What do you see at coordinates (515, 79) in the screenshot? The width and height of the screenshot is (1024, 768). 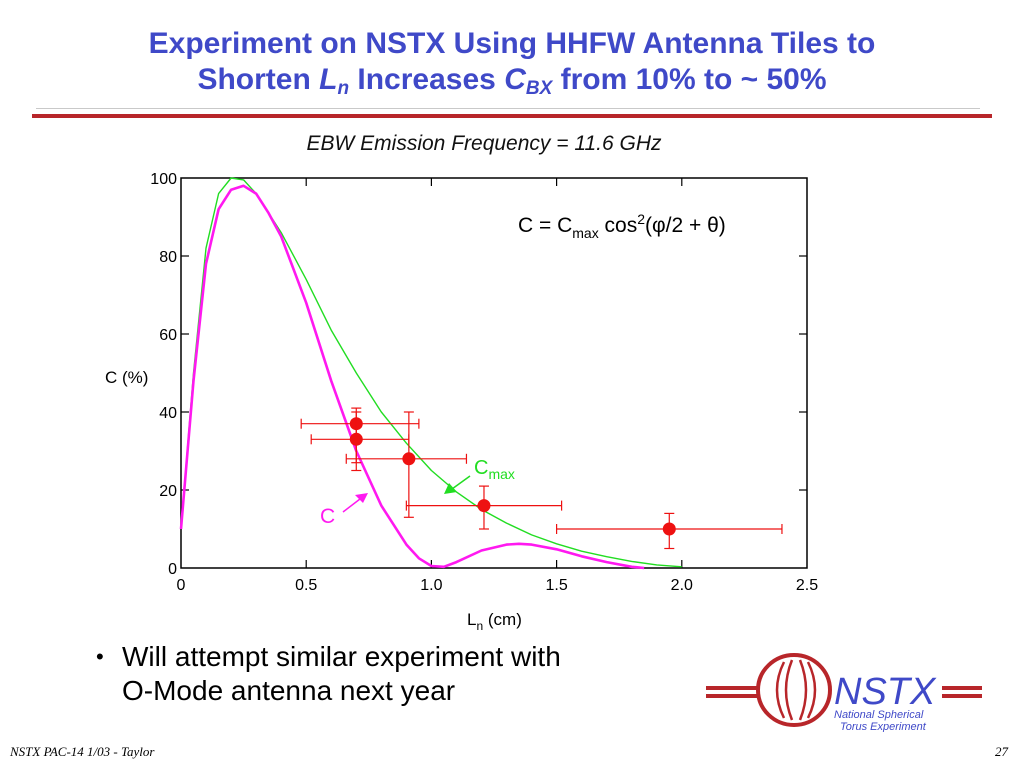 I see `title-cbx-letter: C` at bounding box center [515, 79].